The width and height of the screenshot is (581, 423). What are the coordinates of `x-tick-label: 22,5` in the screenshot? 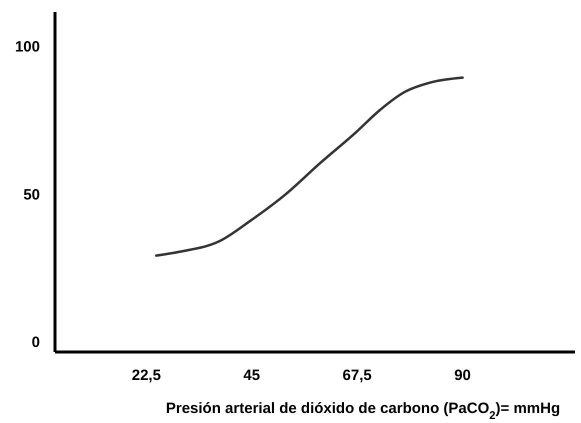 It's located at (146, 375).